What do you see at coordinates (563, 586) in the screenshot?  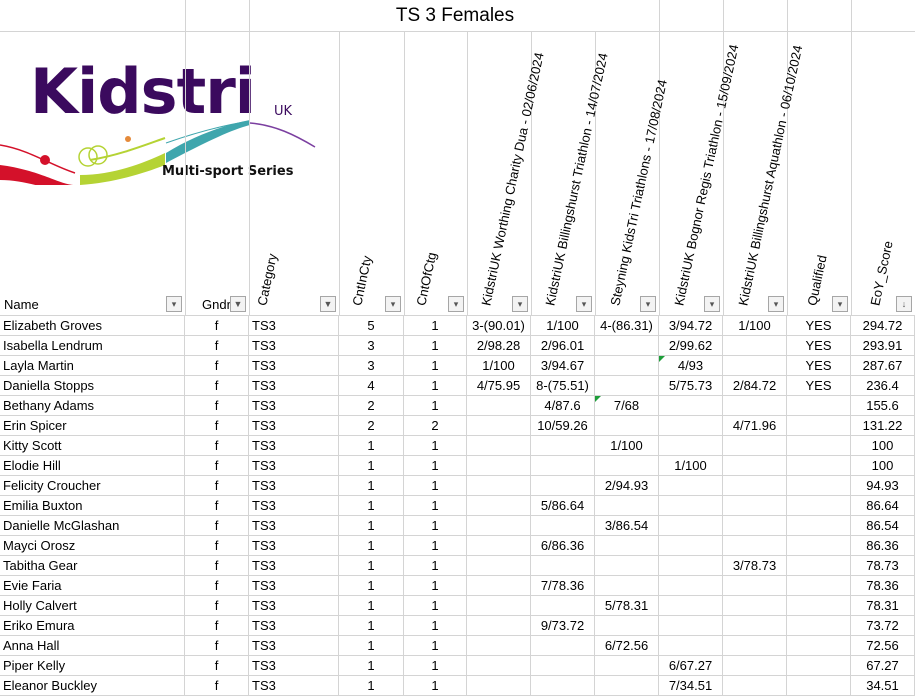 I see `cell-race-2: 7/78.36` at bounding box center [563, 586].